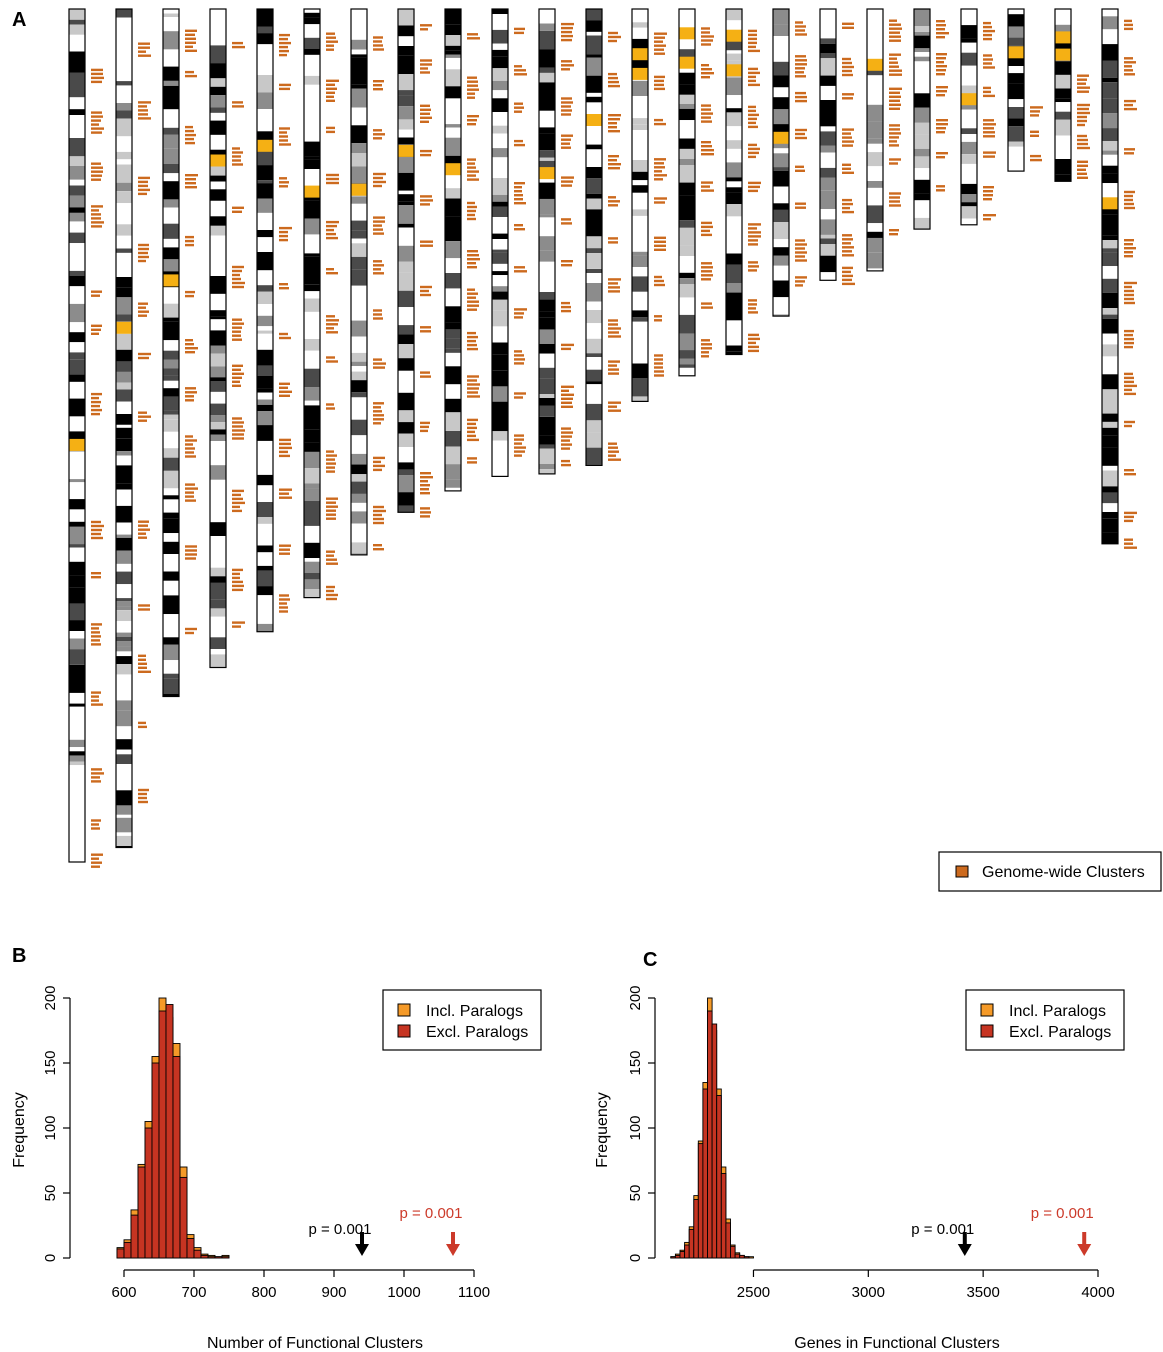 The image size is (1163, 1352). What do you see at coordinates (19, 20) in the screenshot?
I see `panel-label-a: A` at bounding box center [19, 20].